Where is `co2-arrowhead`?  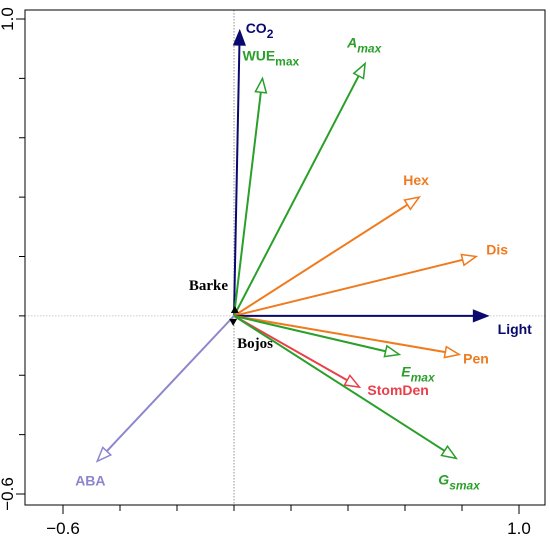
co2-arrowhead is located at coordinates (239, 37).